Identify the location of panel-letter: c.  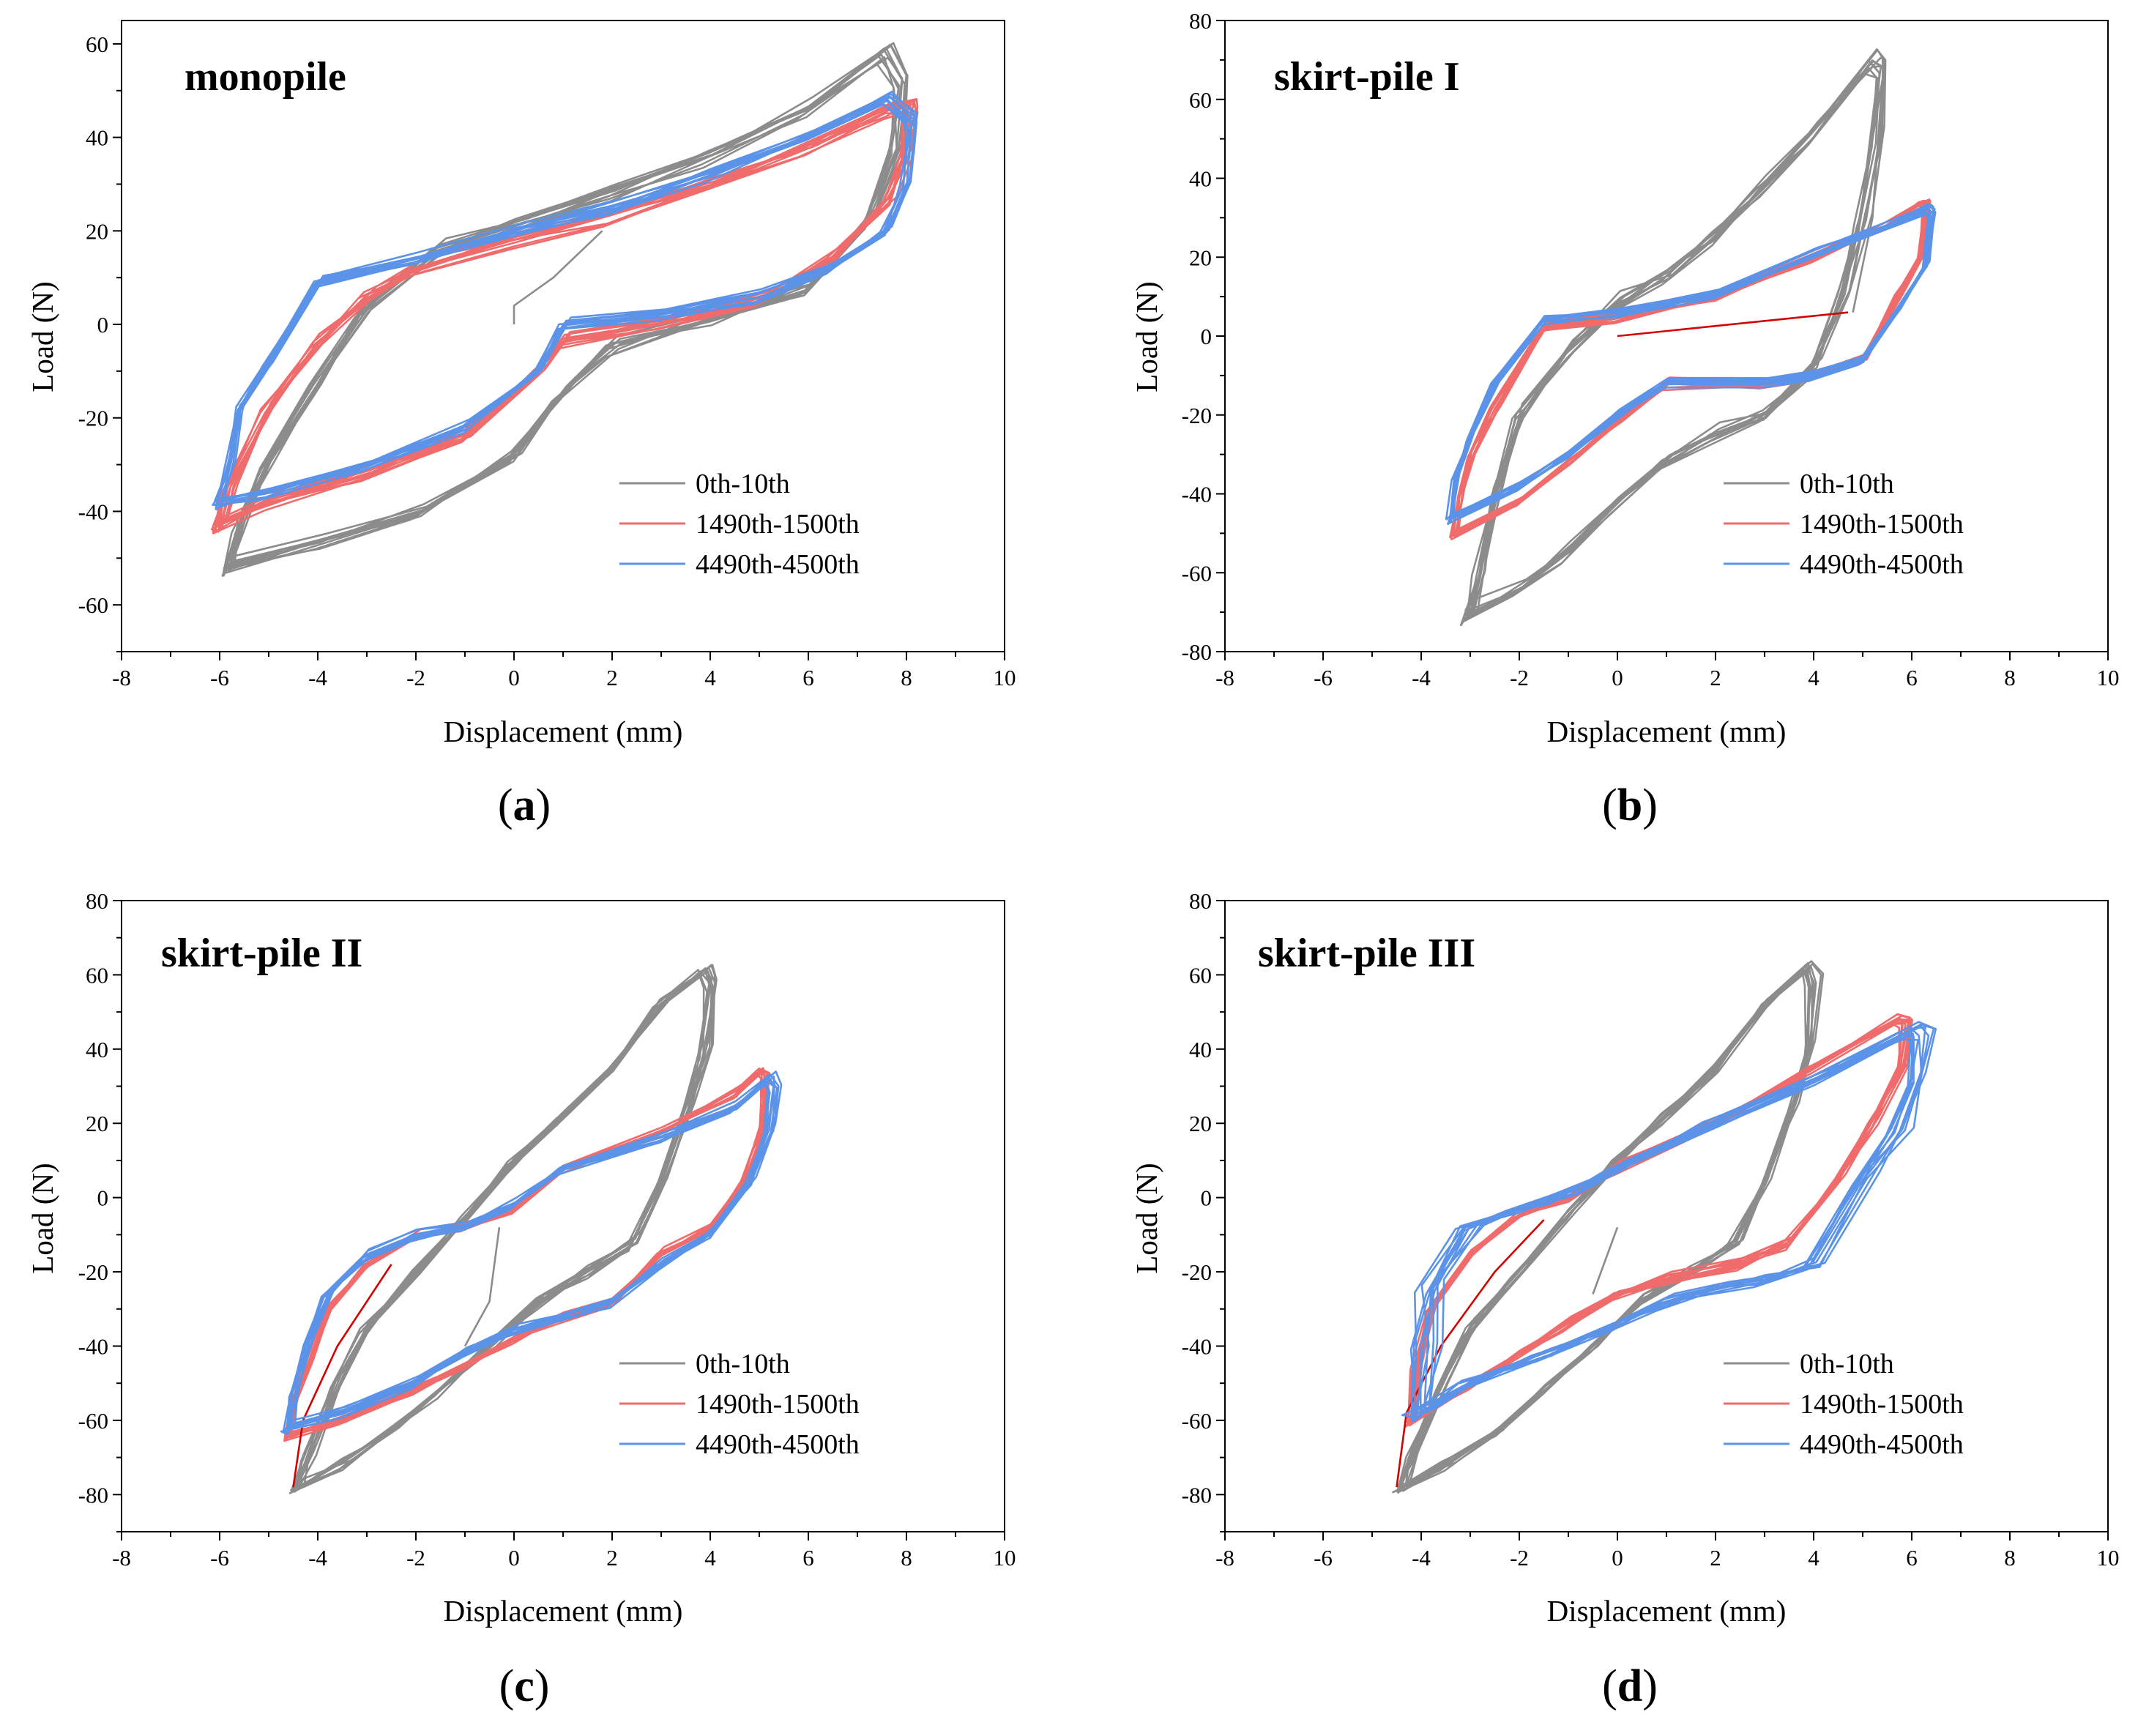
(524, 1686).